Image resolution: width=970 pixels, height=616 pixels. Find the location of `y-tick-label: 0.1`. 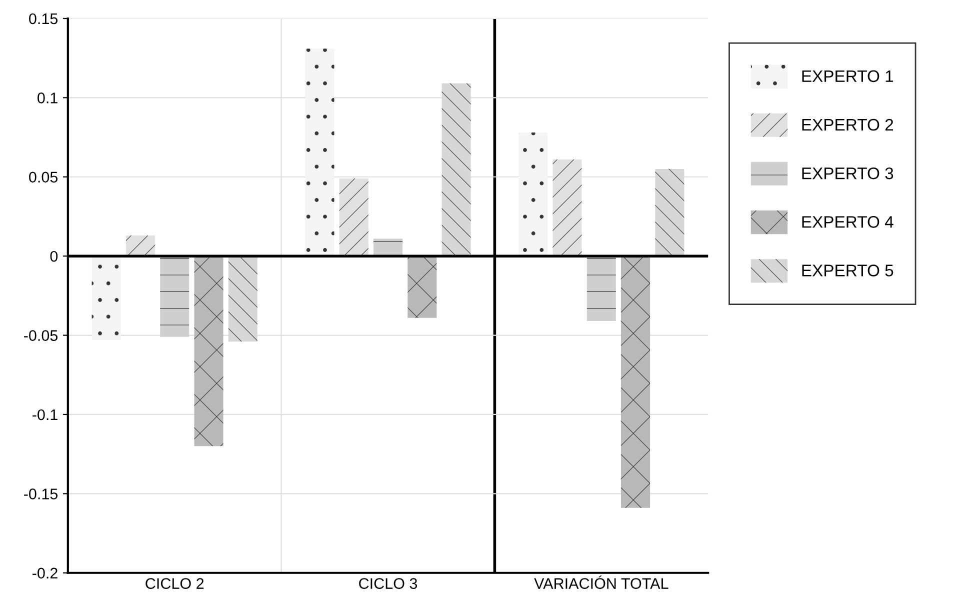

y-tick-label: 0.1 is located at coordinates (48, 98).